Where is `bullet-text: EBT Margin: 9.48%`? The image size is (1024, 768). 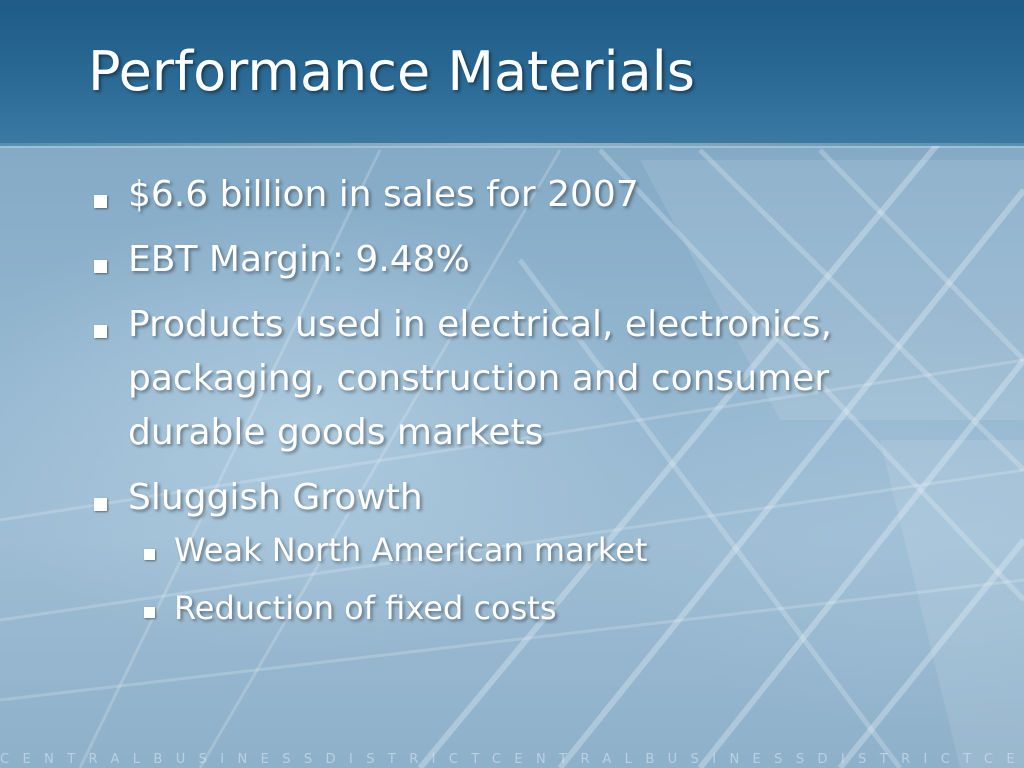 bullet-text: EBT Margin: 9.48% is located at coordinates (299, 259).